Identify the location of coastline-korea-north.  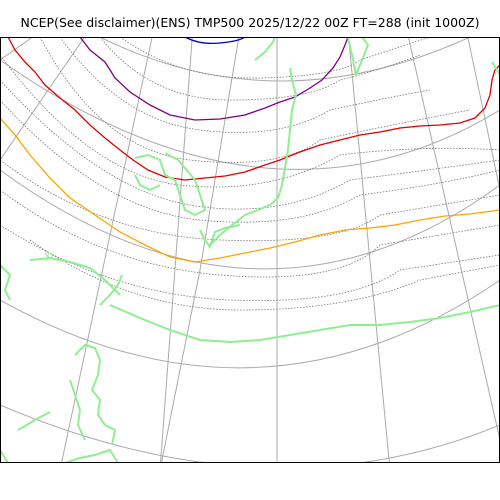
(147, 183).